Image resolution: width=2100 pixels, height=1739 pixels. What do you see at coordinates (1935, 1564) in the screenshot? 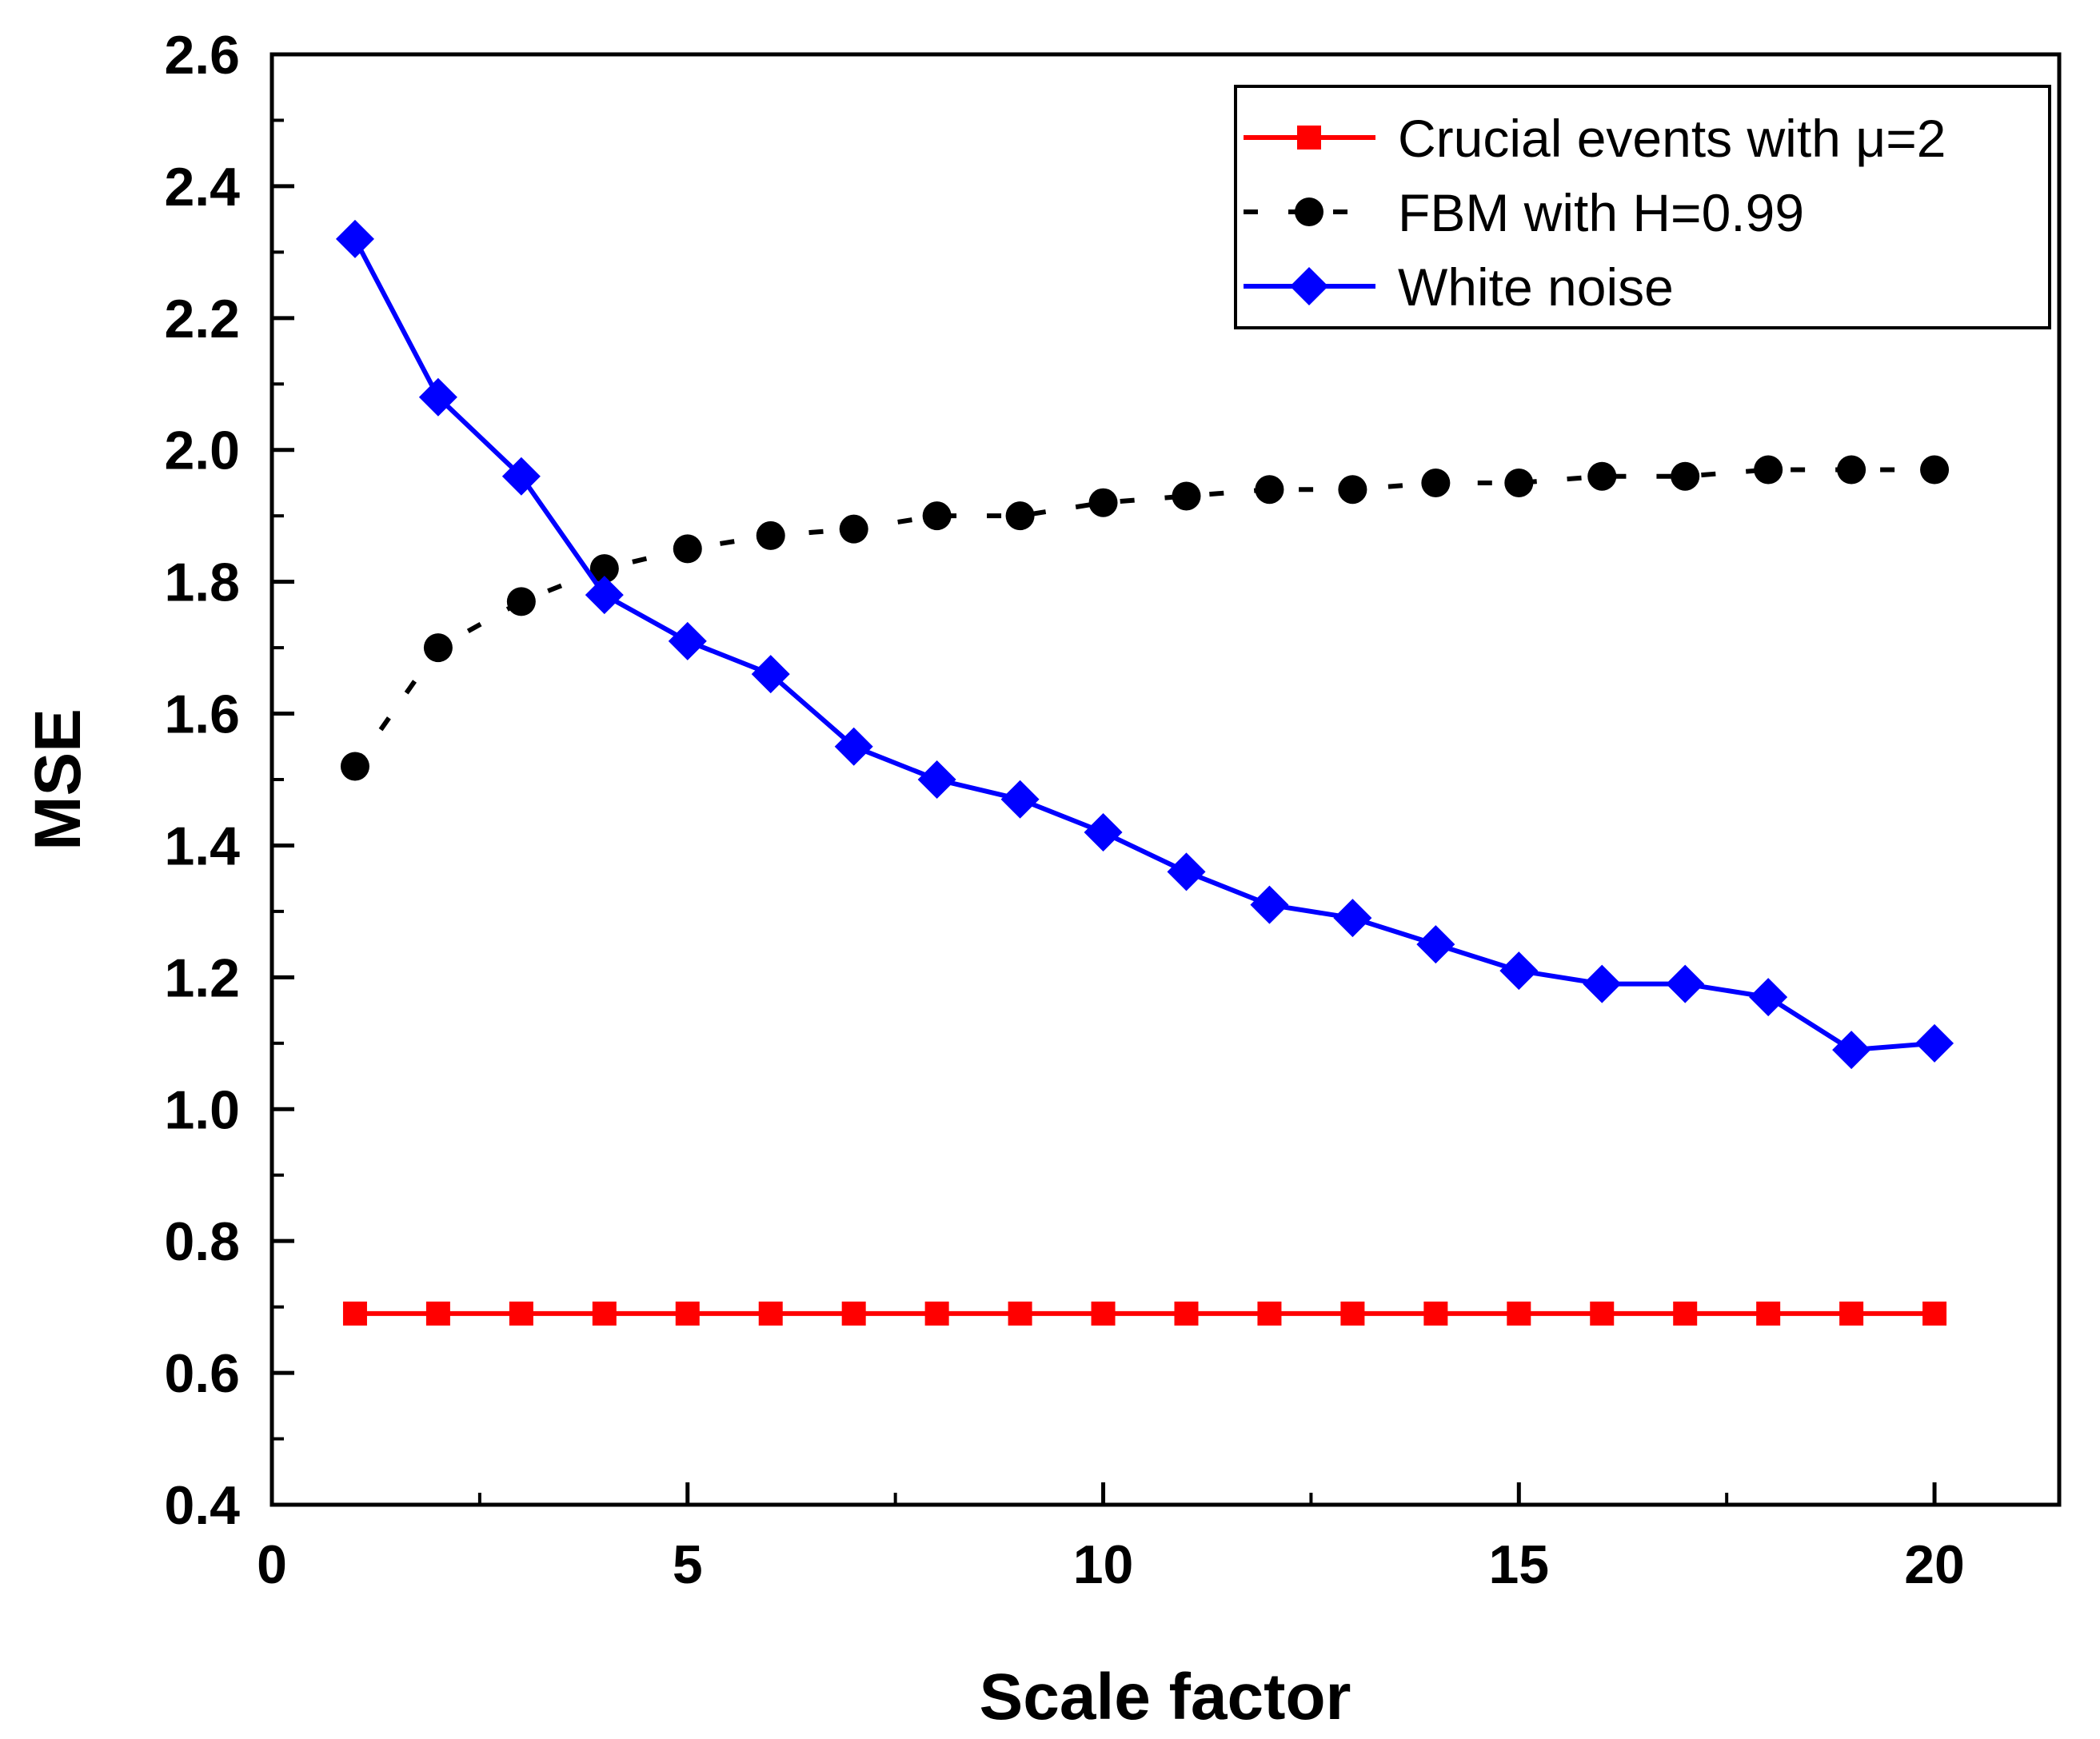
I see `x-tick-label: 20` at bounding box center [1935, 1564].